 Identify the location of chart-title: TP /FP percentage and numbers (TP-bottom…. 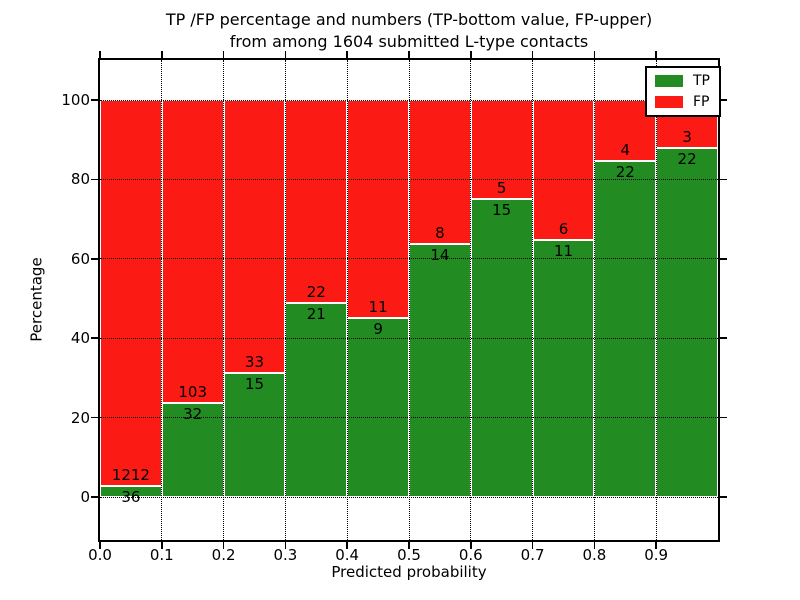
(409, 31).